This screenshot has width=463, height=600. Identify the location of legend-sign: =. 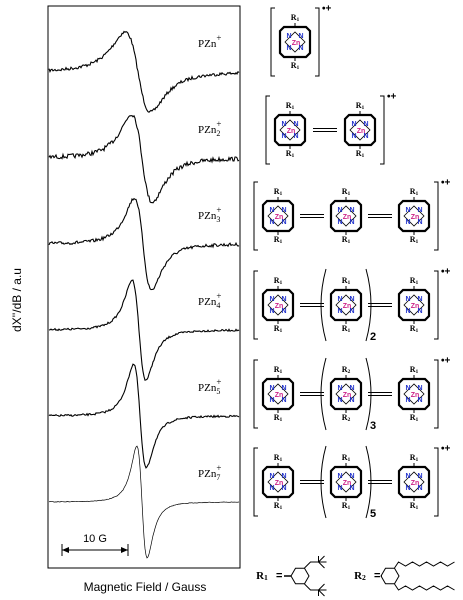
(377, 576).